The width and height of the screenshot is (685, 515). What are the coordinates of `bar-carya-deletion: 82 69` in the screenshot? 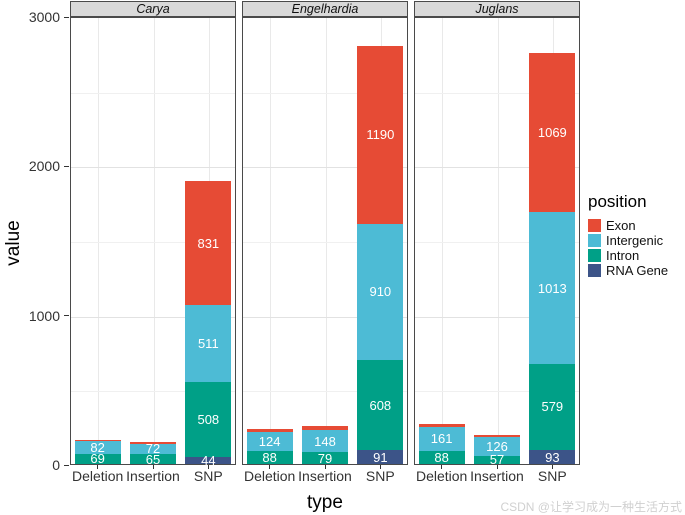 It's located at (97, 453).